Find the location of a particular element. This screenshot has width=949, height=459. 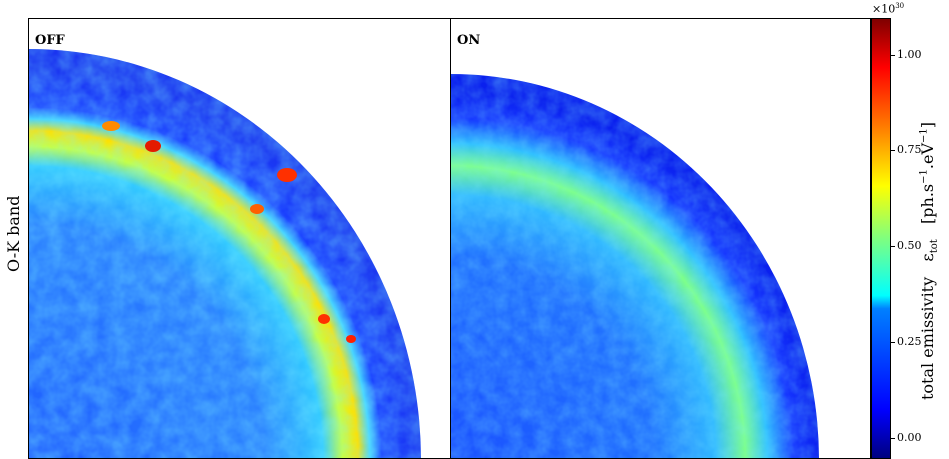

colorbar-tick-label: 0.00 is located at coordinates (909, 437).